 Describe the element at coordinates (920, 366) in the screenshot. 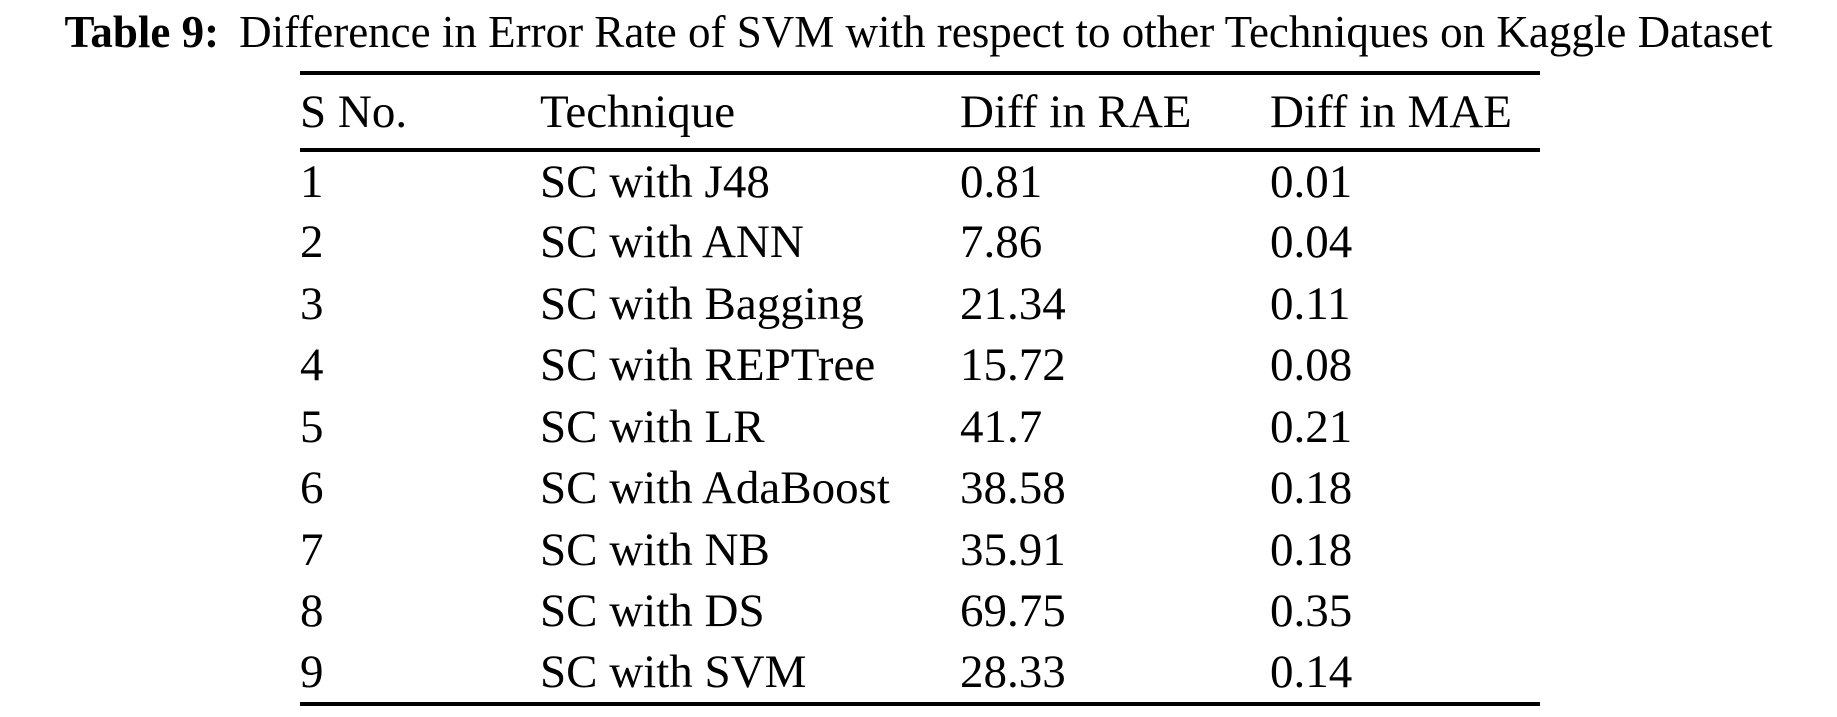

I see `table-row: 4 SC with REPTree 15.72 0.08` at that location.